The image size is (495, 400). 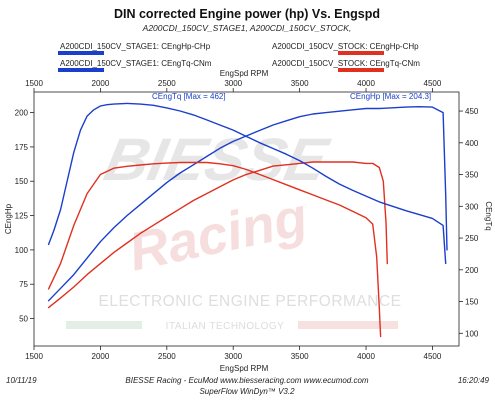 I want to click on watermark-flag-red, so click(x=348, y=325).